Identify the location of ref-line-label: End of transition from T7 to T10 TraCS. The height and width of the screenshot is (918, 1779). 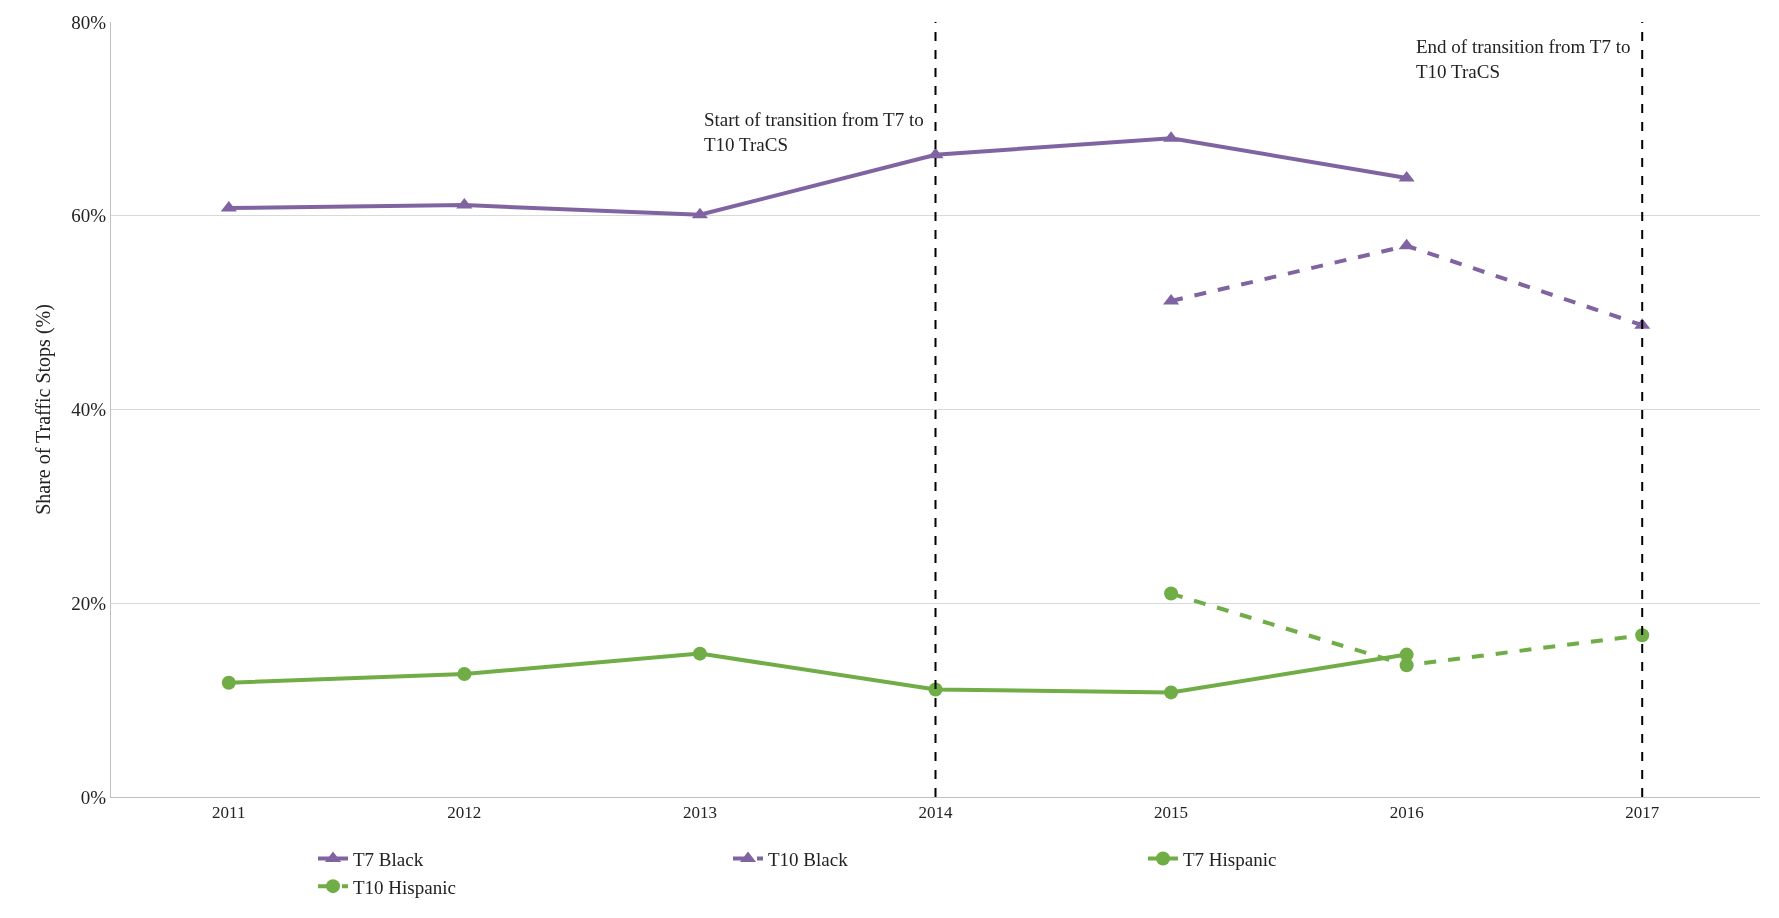
(1523, 59).